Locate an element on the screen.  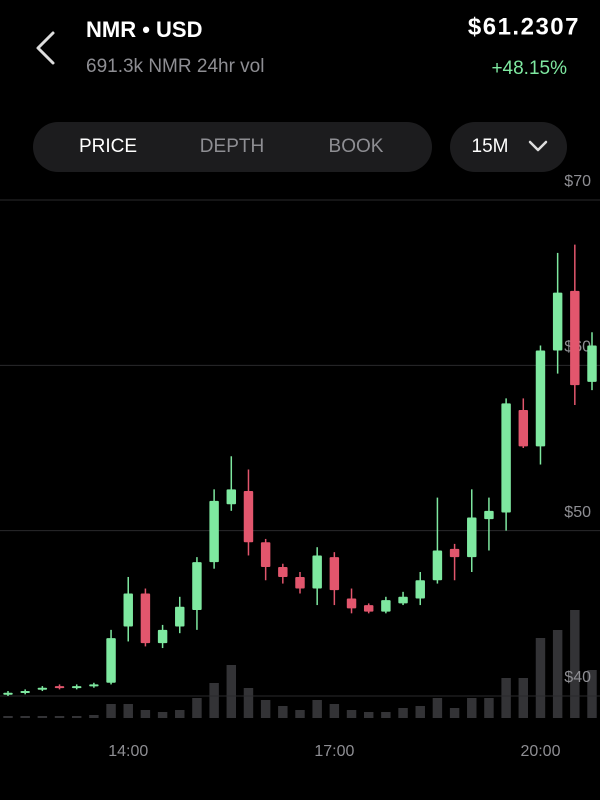
back-button is located at coordinates (45, 48).